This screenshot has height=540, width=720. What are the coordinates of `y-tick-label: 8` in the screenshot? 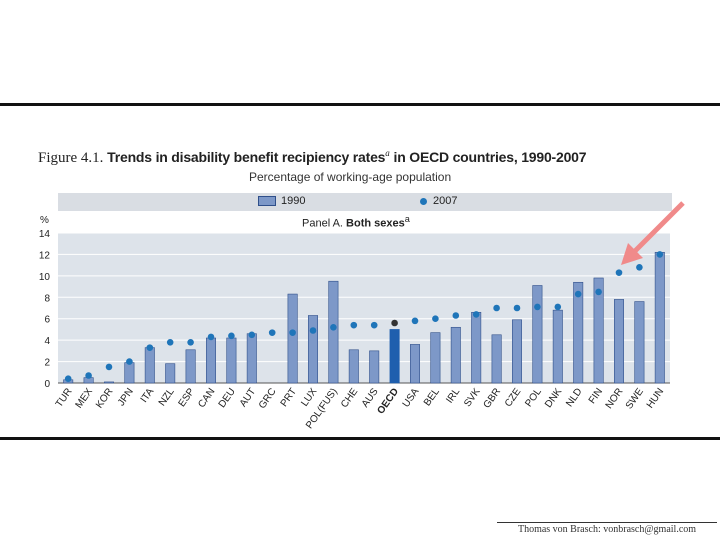 It's located at (47, 298).